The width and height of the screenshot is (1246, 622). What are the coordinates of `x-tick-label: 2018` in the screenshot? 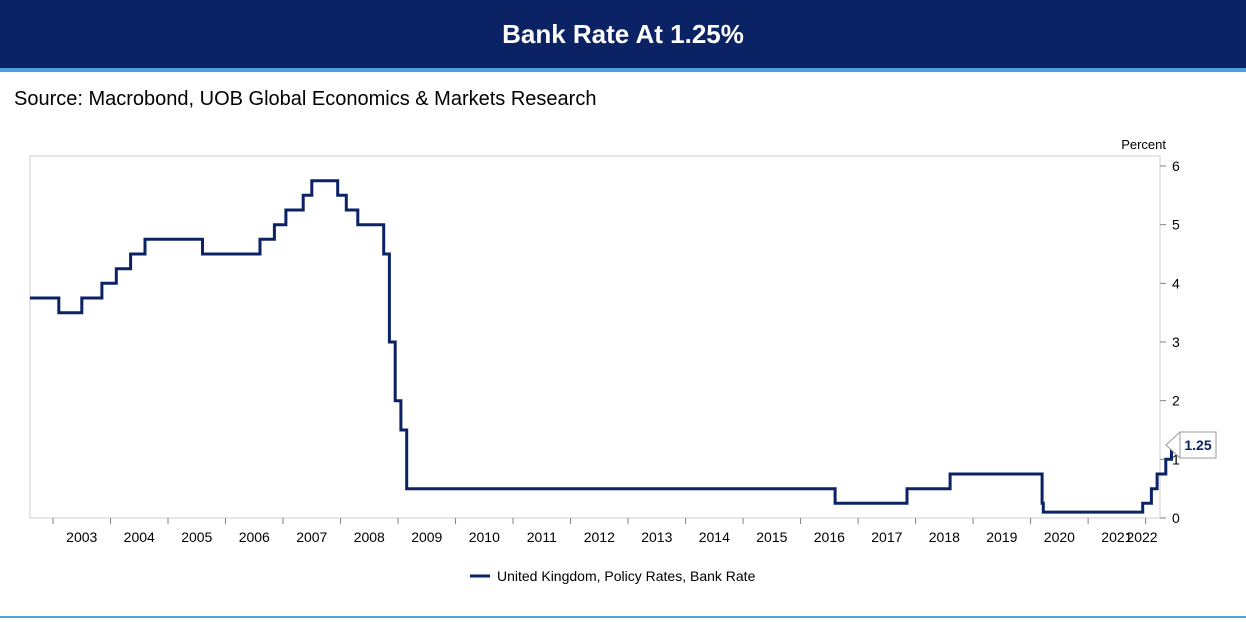 It's located at (944, 537).